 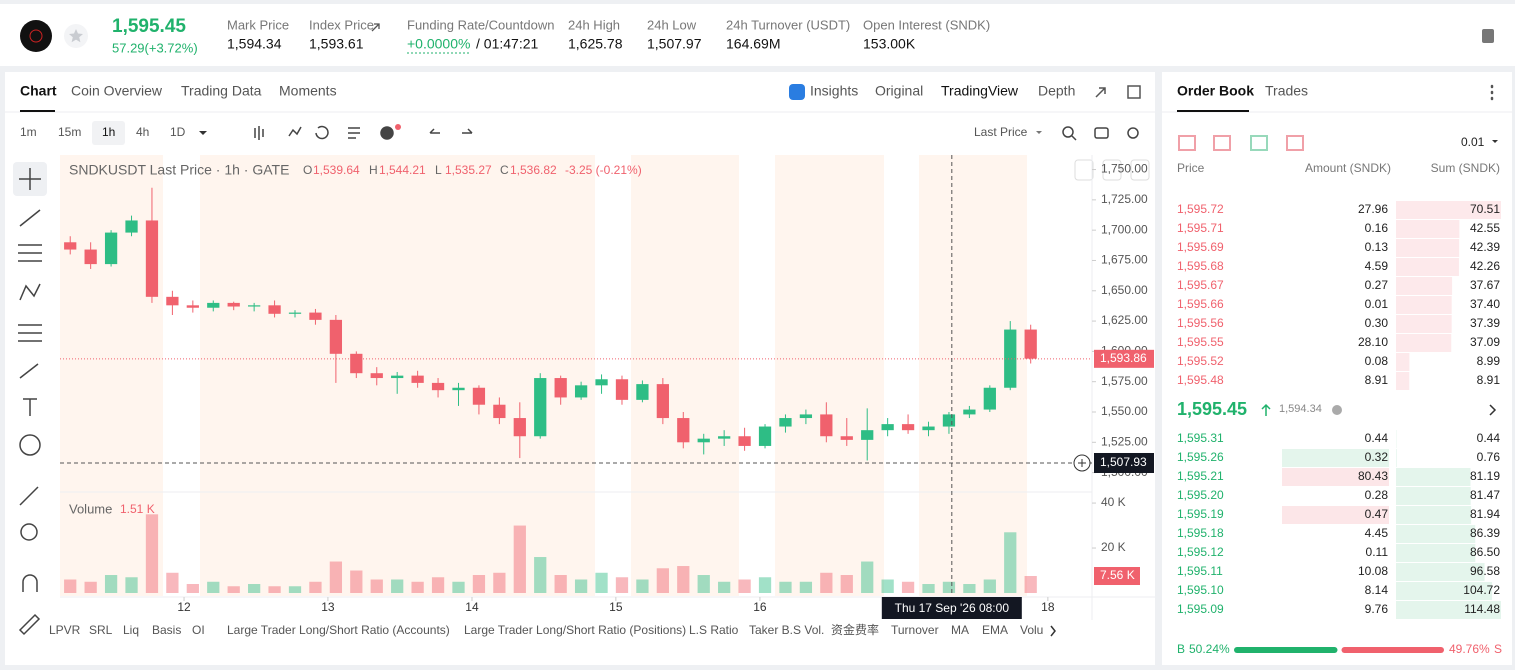 What do you see at coordinates (1485, 228) in the screenshot?
I see `order-sum: 42.55` at bounding box center [1485, 228].